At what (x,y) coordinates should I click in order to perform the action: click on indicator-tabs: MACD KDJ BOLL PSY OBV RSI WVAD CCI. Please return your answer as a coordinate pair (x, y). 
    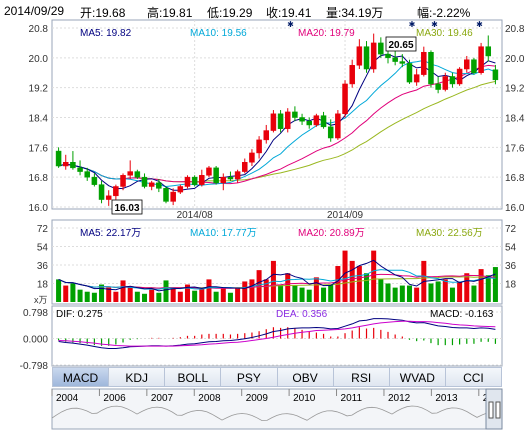
    Looking at the image, I should click on (277, 377).